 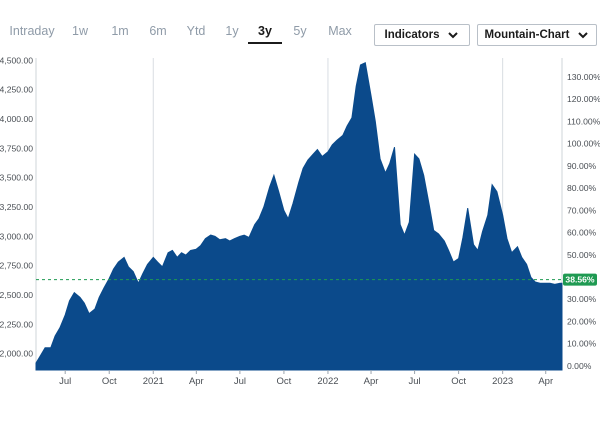 What do you see at coordinates (582, 321) in the screenshot?
I see `right-axis-tick-label: 20.00%` at bounding box center [582, 321].